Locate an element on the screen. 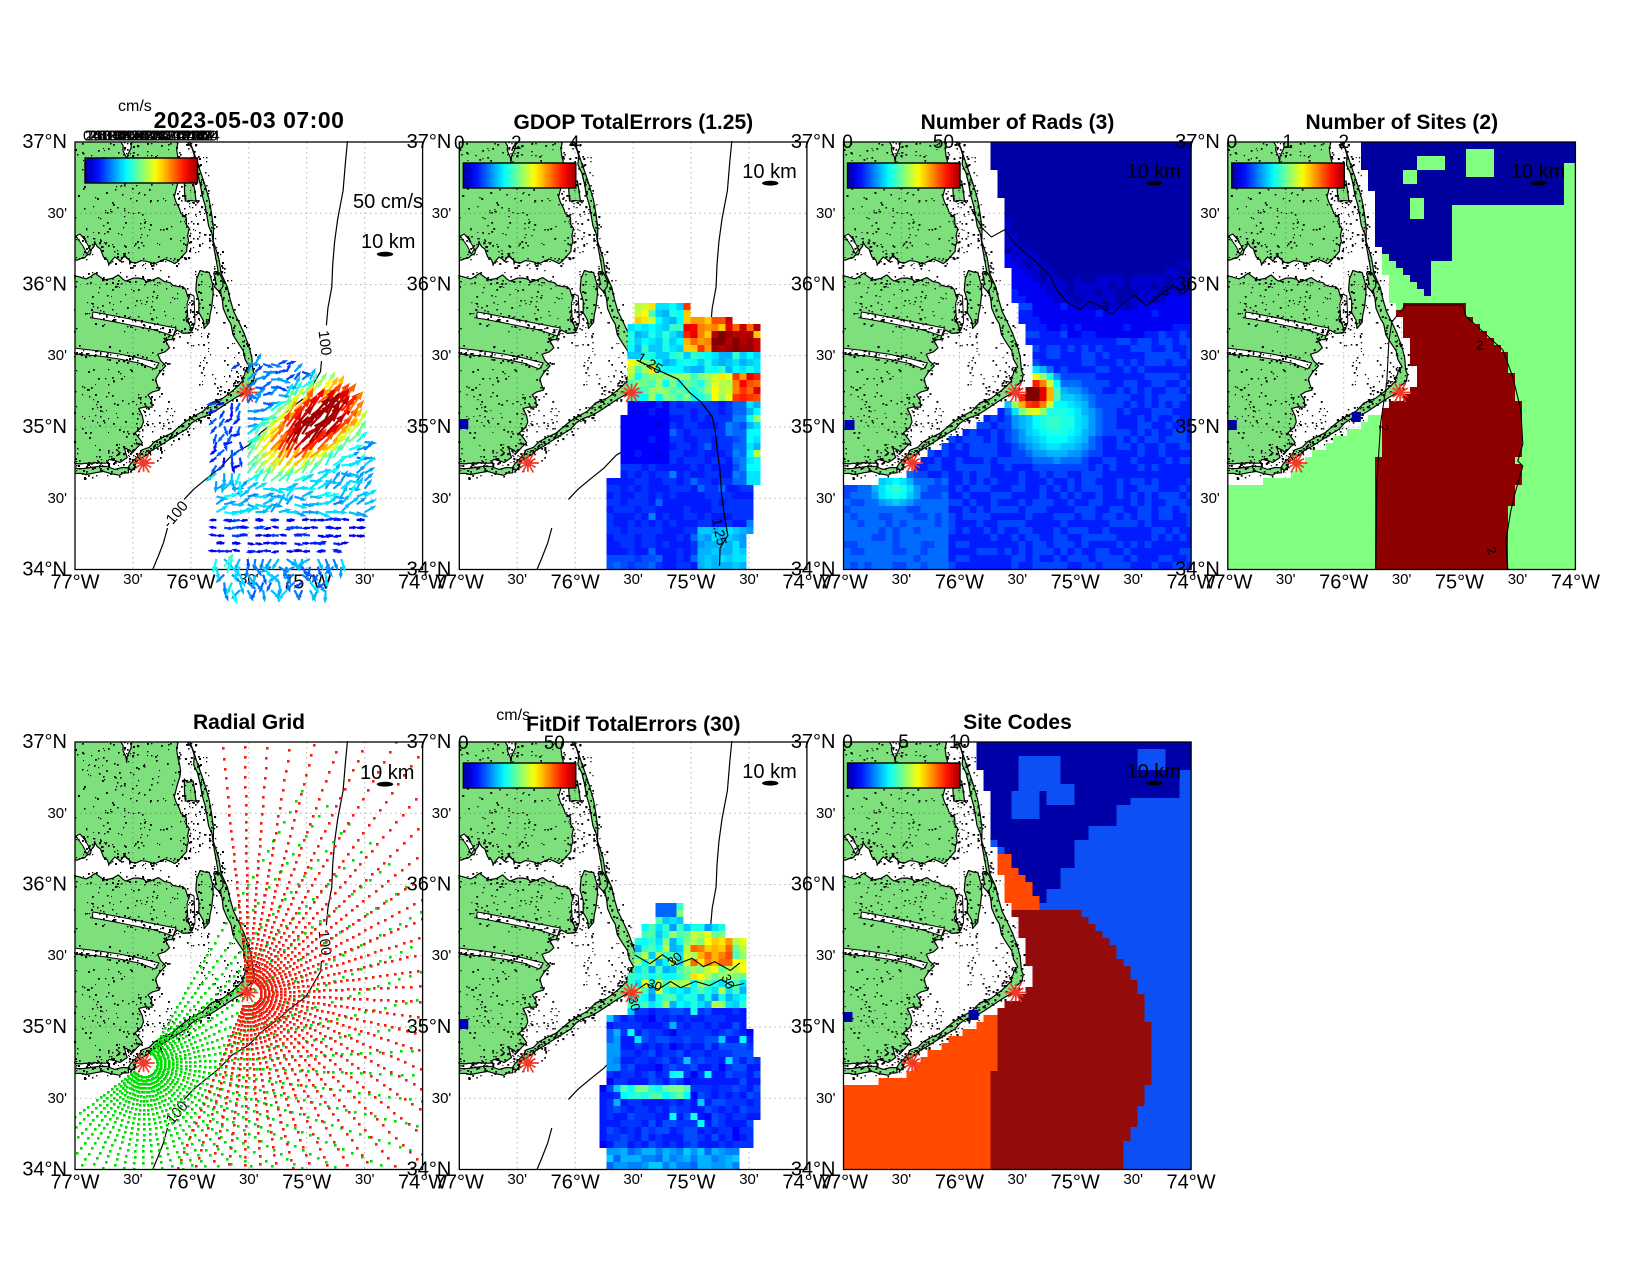 The width and height of the screenshot is (1650, 1275). svg-text: cm/s is located at coordinates (513, 715).